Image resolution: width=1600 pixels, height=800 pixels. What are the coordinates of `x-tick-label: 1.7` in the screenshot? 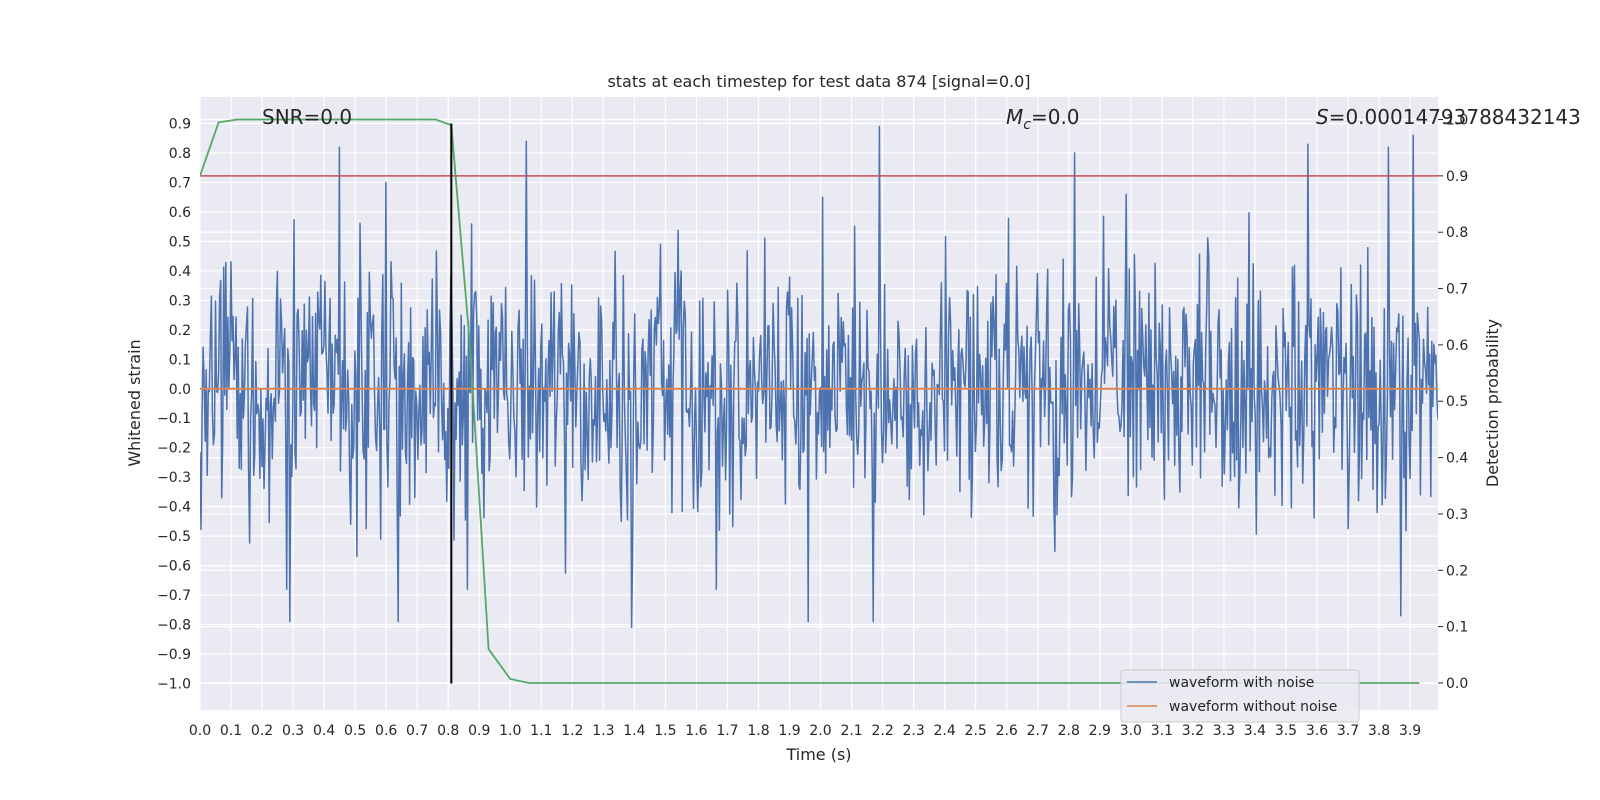 It's located at (727, 731).